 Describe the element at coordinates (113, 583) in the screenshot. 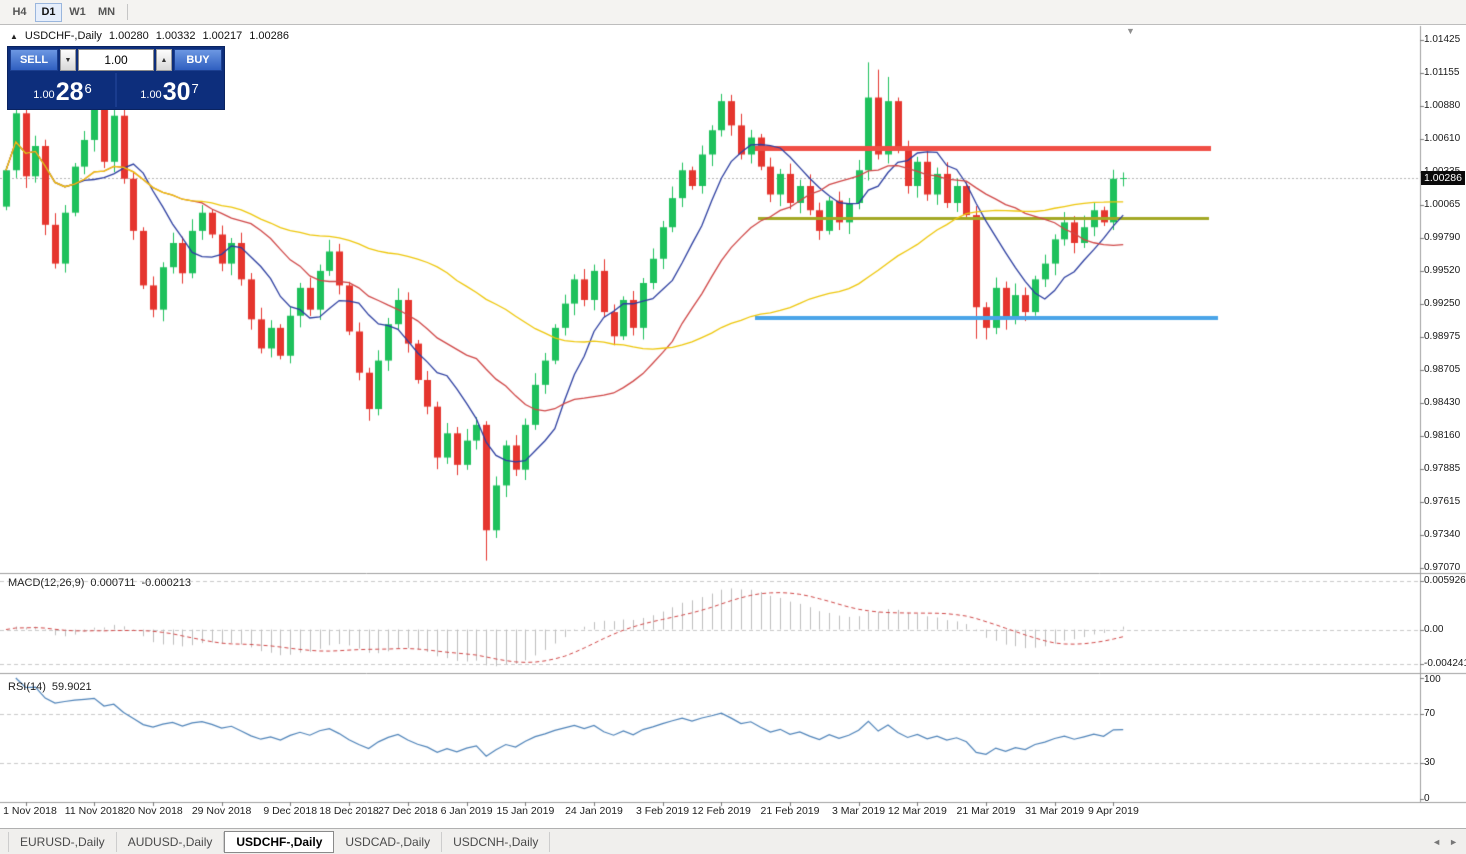

I see `macd-value-main: 0.000711` at that location.